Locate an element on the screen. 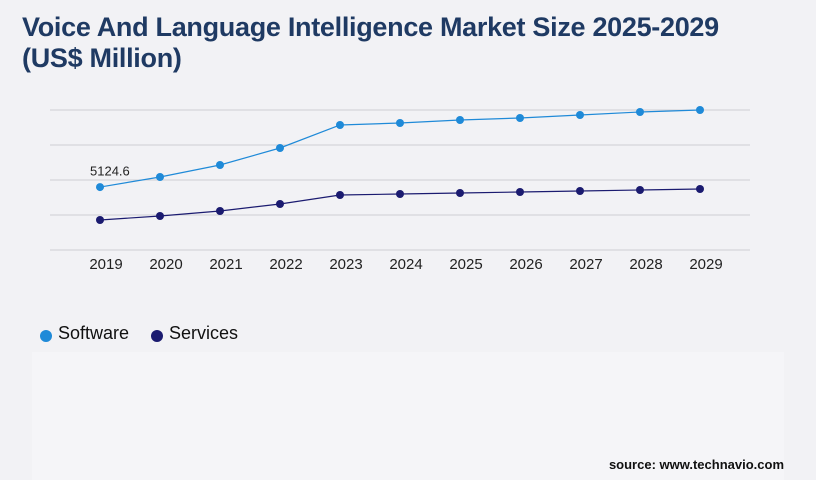 Image resolution: width=816 pixels, height=480 pixels. source: source: www.technavio.com is located at coordinates (696, 464).